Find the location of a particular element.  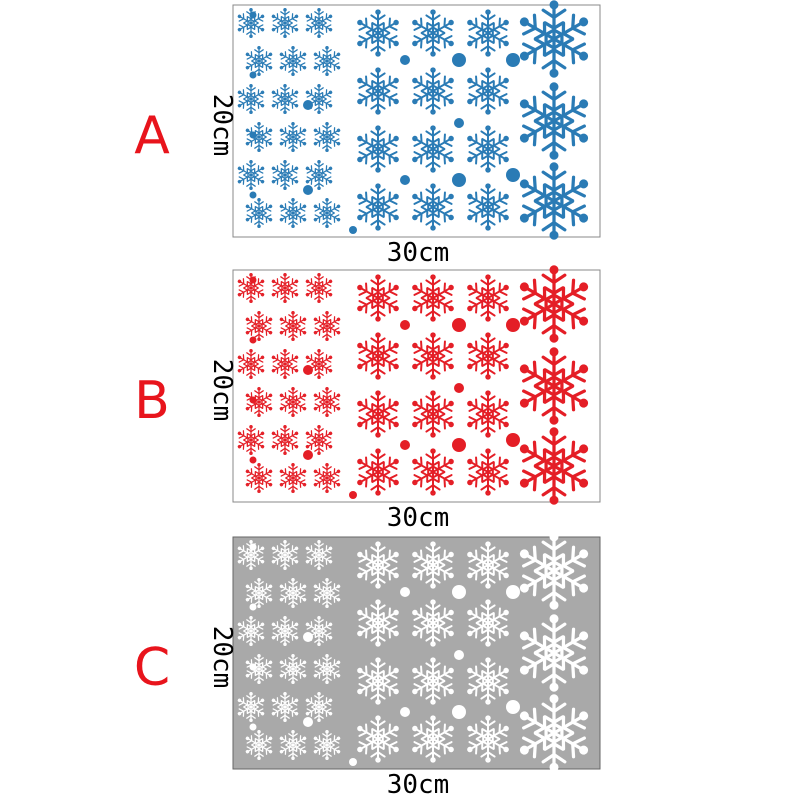

variant-letter: A is located at coordinates (152, 136).